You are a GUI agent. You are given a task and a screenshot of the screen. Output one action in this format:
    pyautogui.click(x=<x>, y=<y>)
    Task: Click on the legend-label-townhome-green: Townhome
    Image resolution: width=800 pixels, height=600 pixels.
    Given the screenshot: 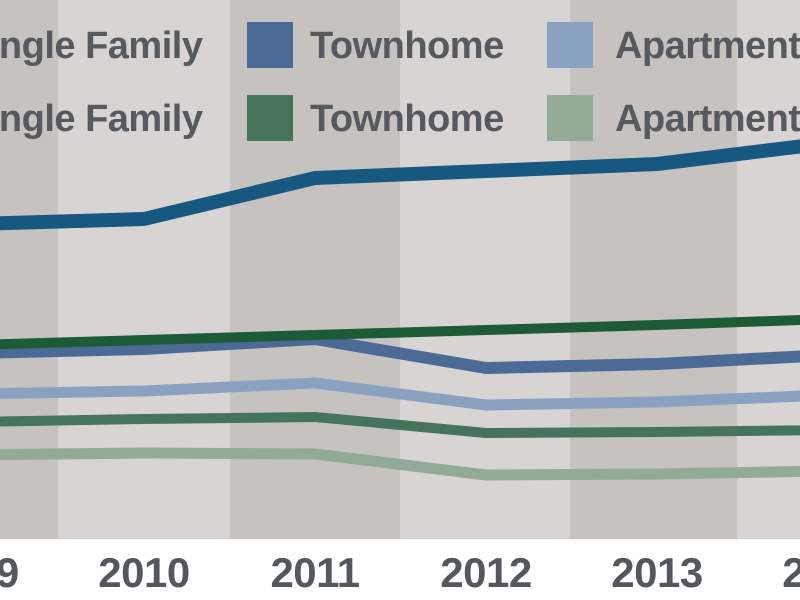 What is the action you would take?
    pyautogui.click(x=407, y=119)
    